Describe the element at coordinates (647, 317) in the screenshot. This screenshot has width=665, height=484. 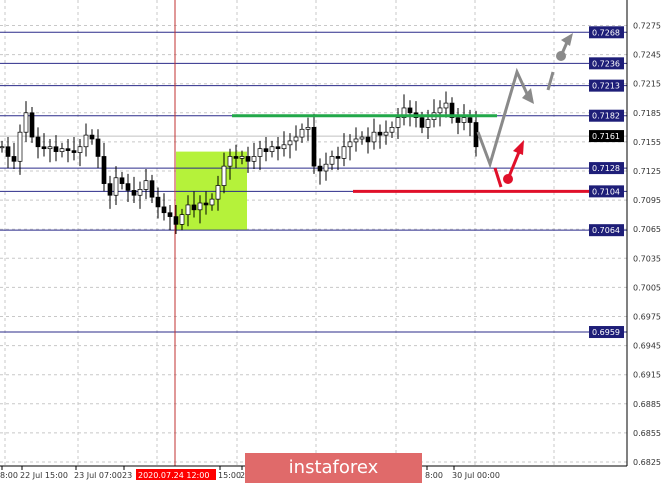
I see `y-tick-label: 0.6975` at that location.